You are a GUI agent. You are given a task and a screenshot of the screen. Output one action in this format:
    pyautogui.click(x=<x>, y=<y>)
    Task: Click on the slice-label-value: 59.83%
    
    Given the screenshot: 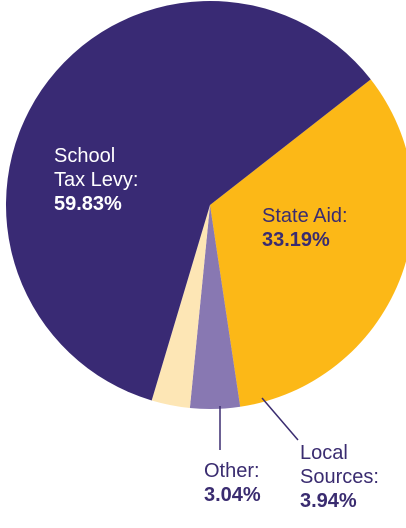 What is the action you would take?
    pyautogui.click(x=88, y=204)
    